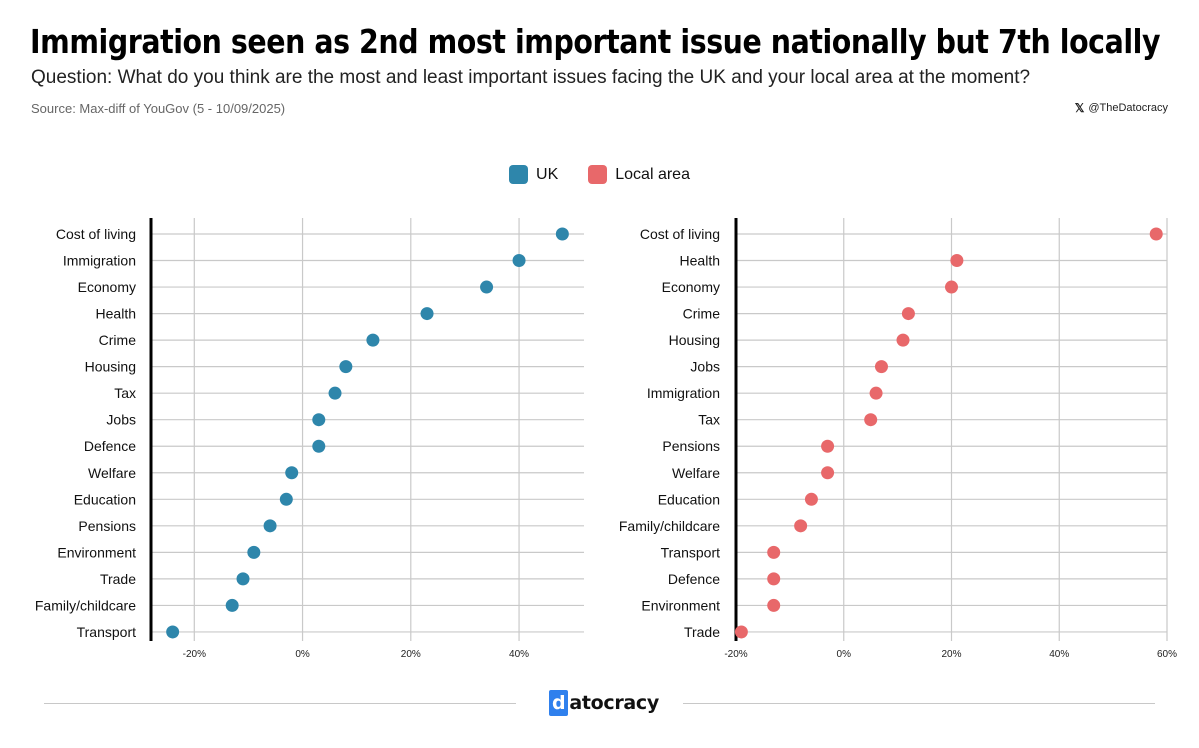 This screenshot has height=748, width=1199. I want to click on legend-item-local: Local area, so click(639, 174).